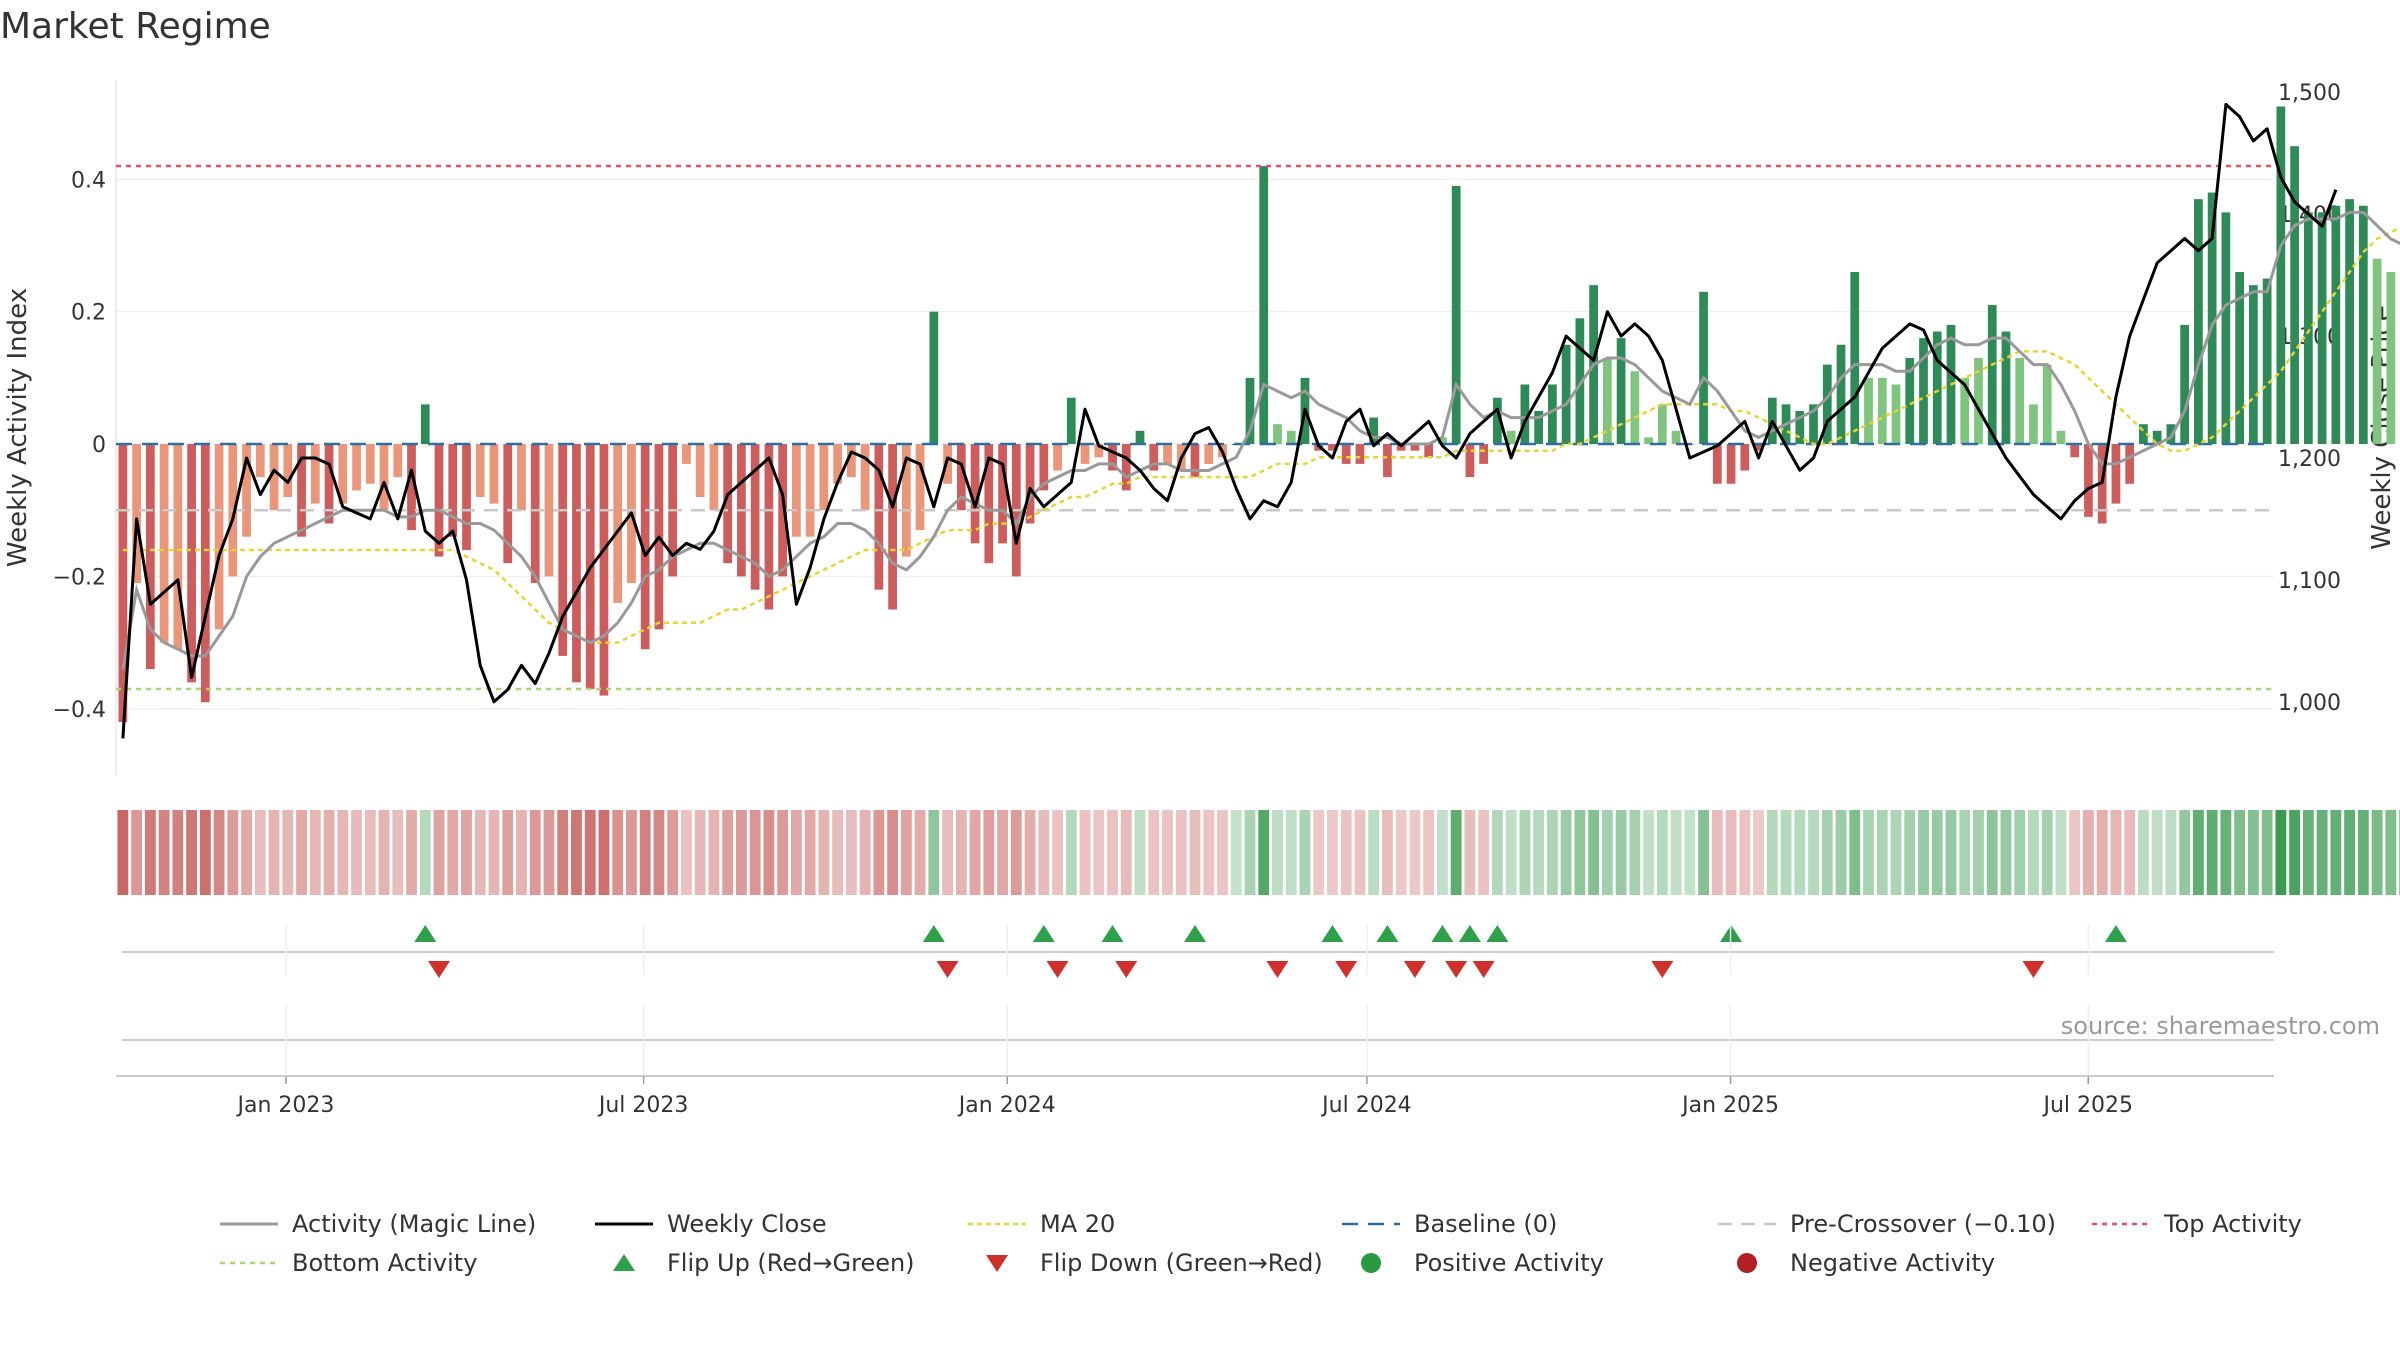  I want to click on y-tick-right: 1,200, so click(2309, 459).